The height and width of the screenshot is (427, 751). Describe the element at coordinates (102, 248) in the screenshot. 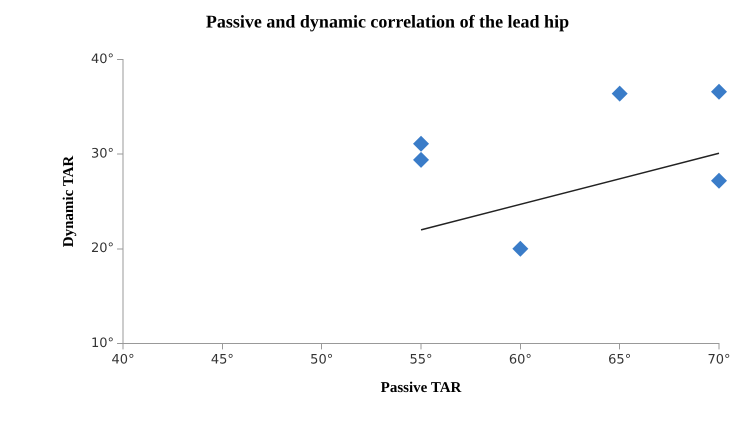

I see `y-tick-label: 20°` at that location.